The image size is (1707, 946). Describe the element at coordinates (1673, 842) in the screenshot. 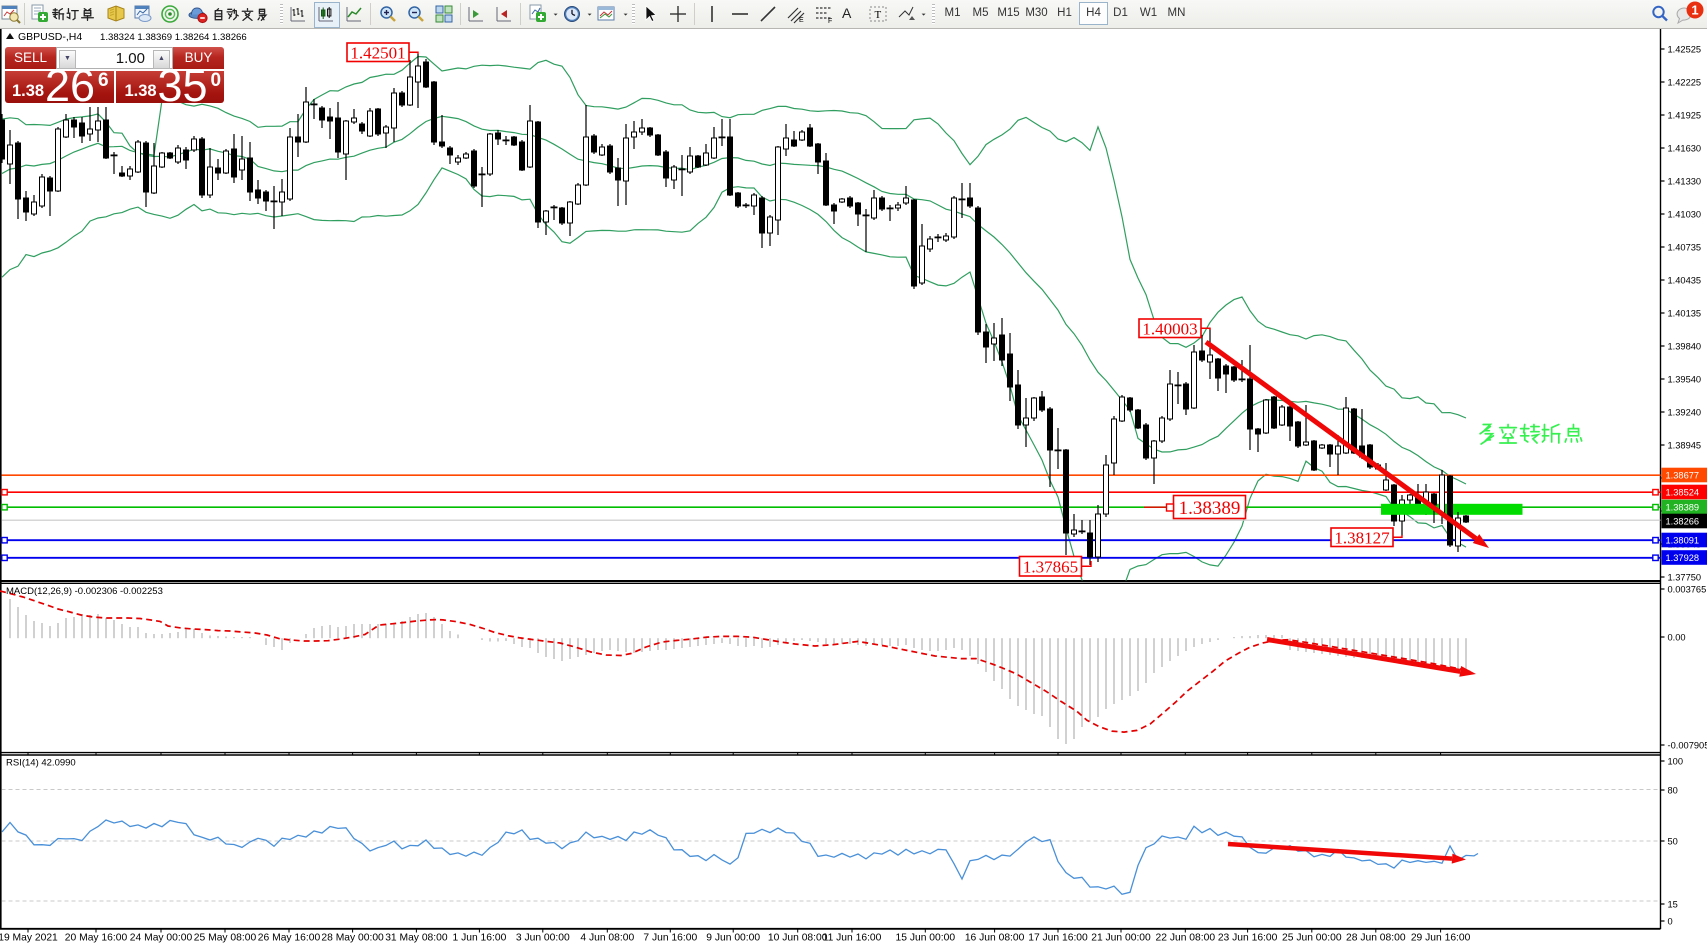

I see `svg-text: 50` at that location.